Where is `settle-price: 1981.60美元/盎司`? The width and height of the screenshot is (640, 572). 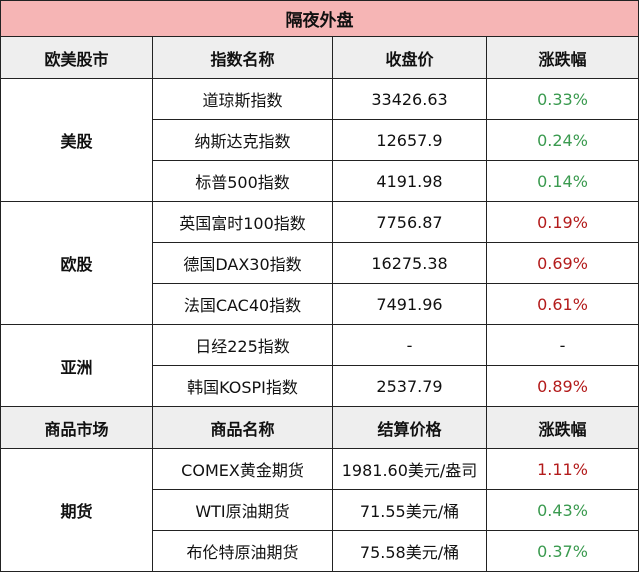
settle-price: 1981.60美元/盎司 is located at coordinates (409, 469).